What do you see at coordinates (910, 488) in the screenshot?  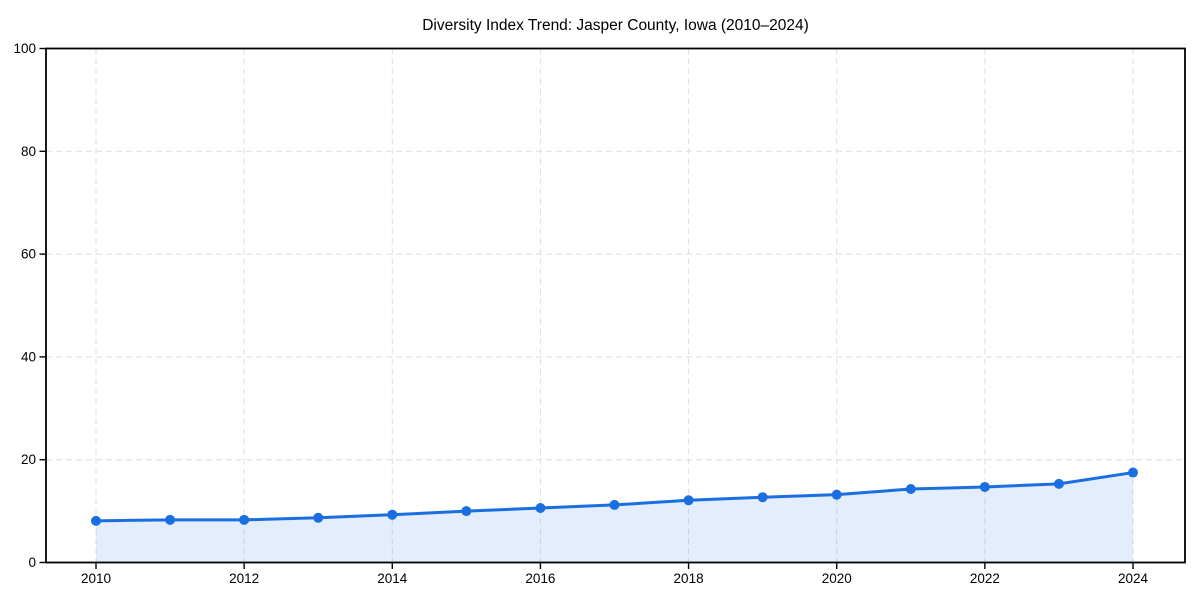 I see `data-point-2021` at bounding box center [910, 488].